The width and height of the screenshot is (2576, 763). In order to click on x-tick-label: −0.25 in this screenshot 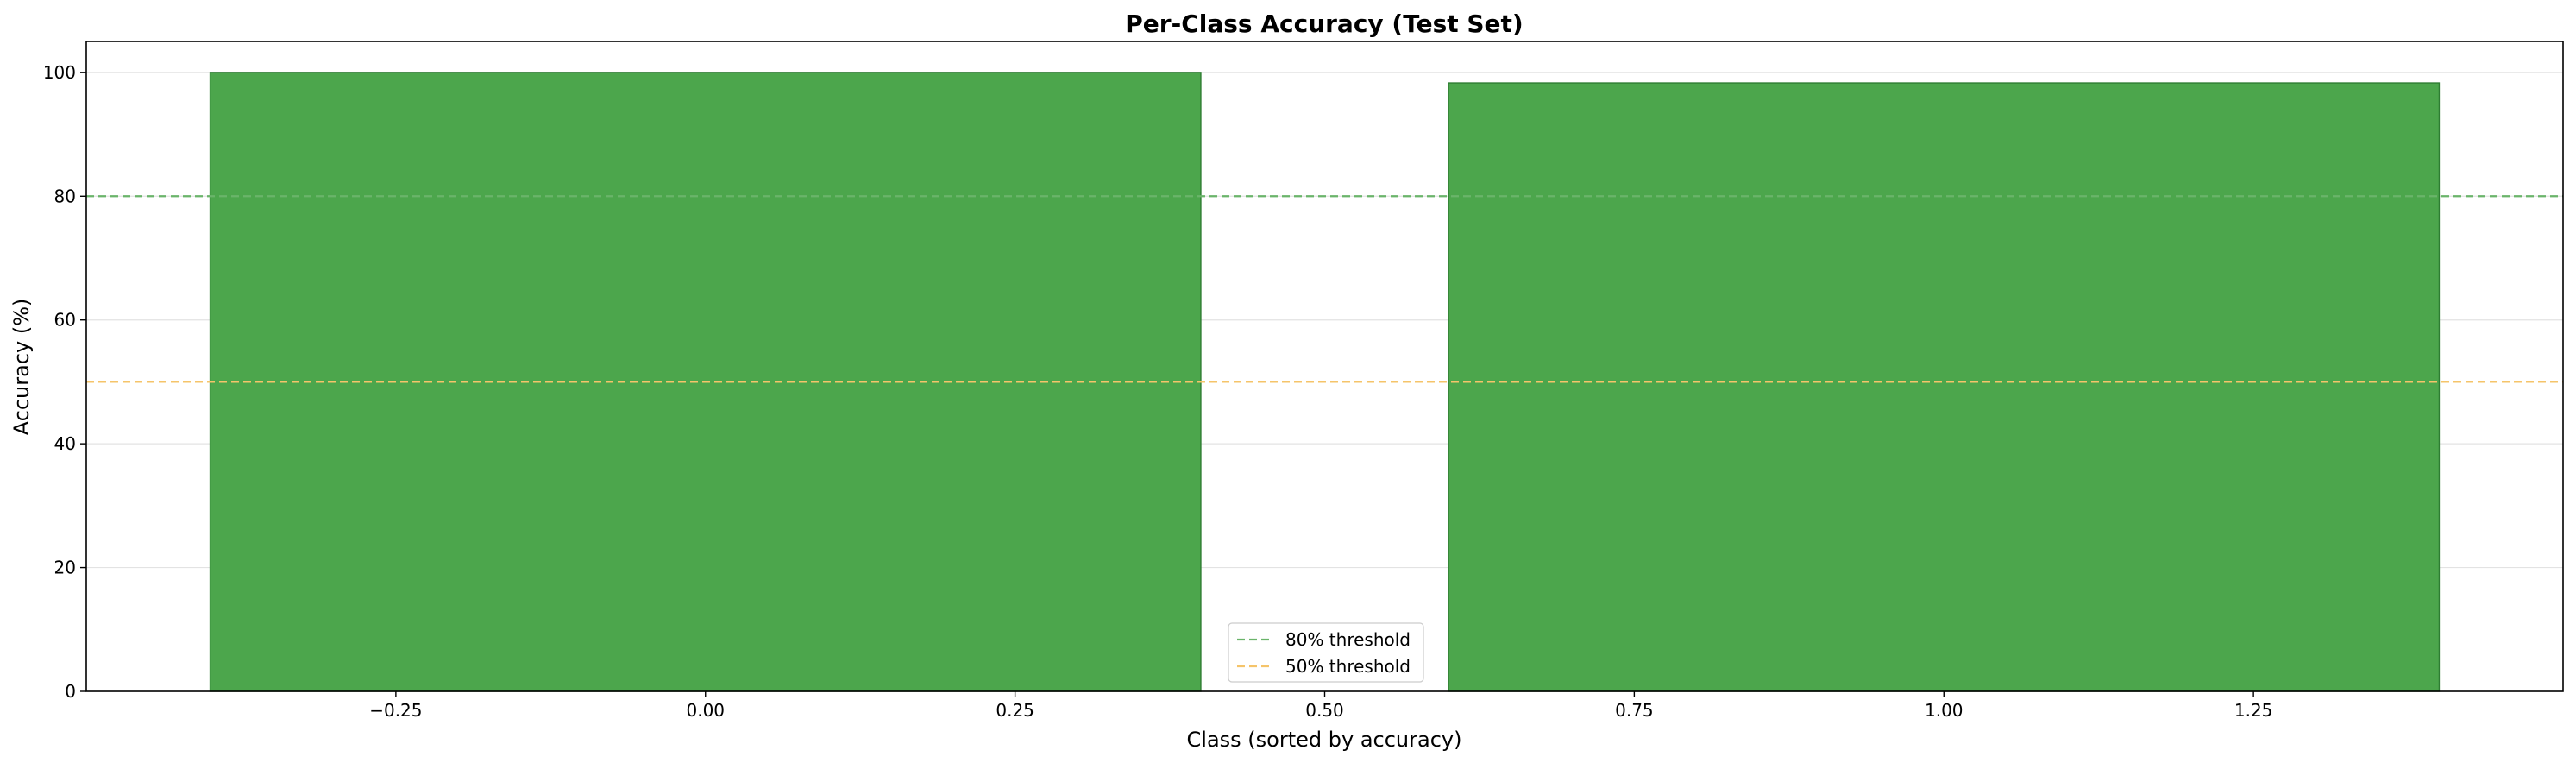, I will do `click(395, 710)`.